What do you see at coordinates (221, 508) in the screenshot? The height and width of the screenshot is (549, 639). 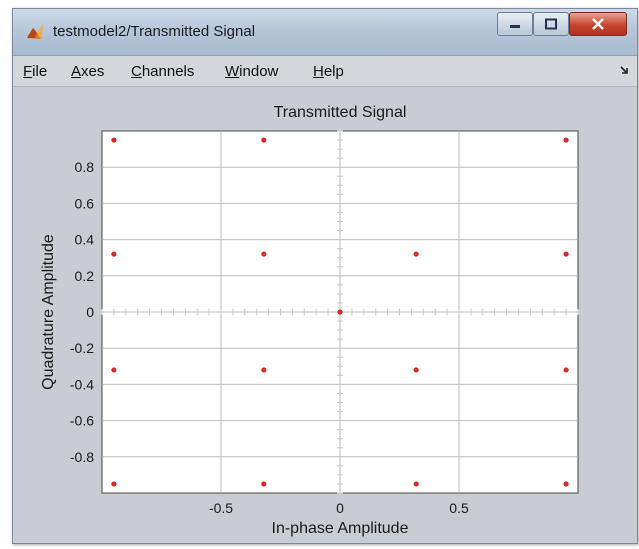 I see `x-tick-label: -0.5` at bounding box center [221, 508].